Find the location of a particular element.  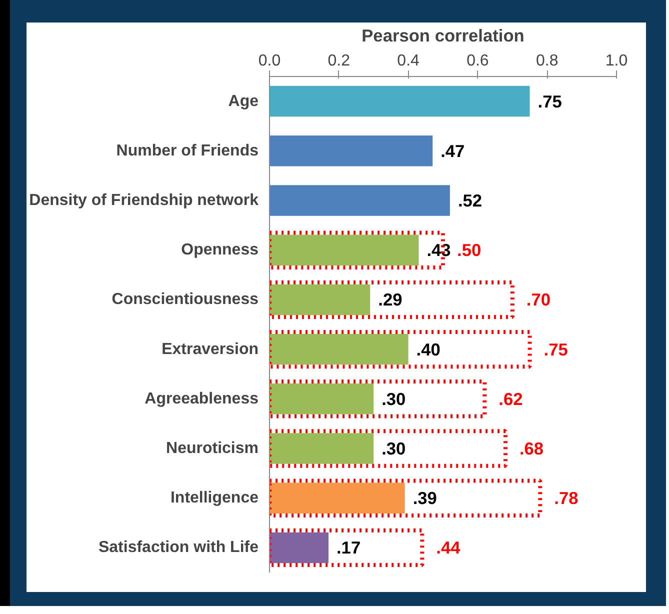

data-label: .40 is located at coordinates (428, 349).